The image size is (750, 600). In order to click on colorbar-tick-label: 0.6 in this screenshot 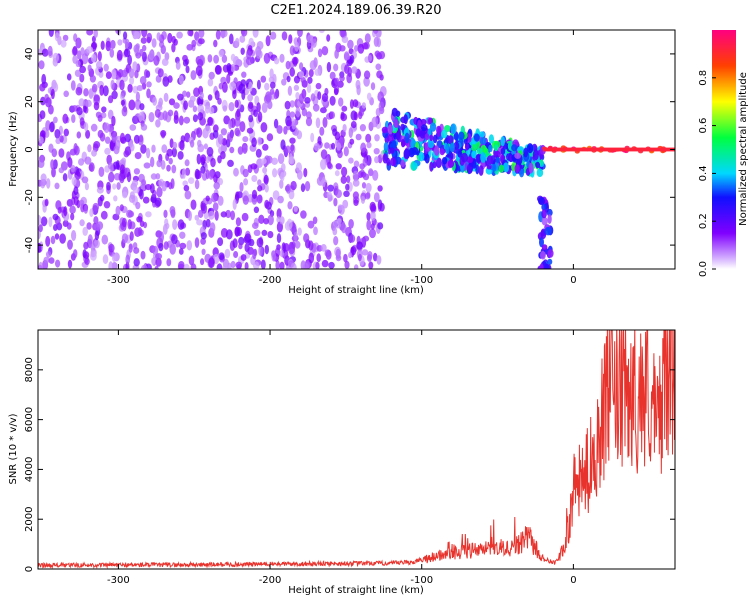, I will do `click(703, 126)`.